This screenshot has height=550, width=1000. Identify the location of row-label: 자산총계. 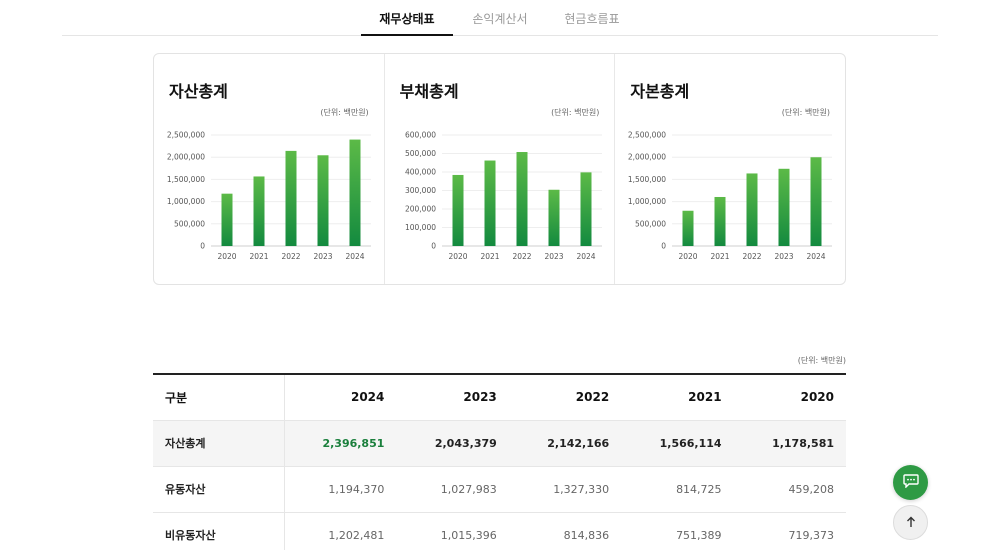
(219, 443).